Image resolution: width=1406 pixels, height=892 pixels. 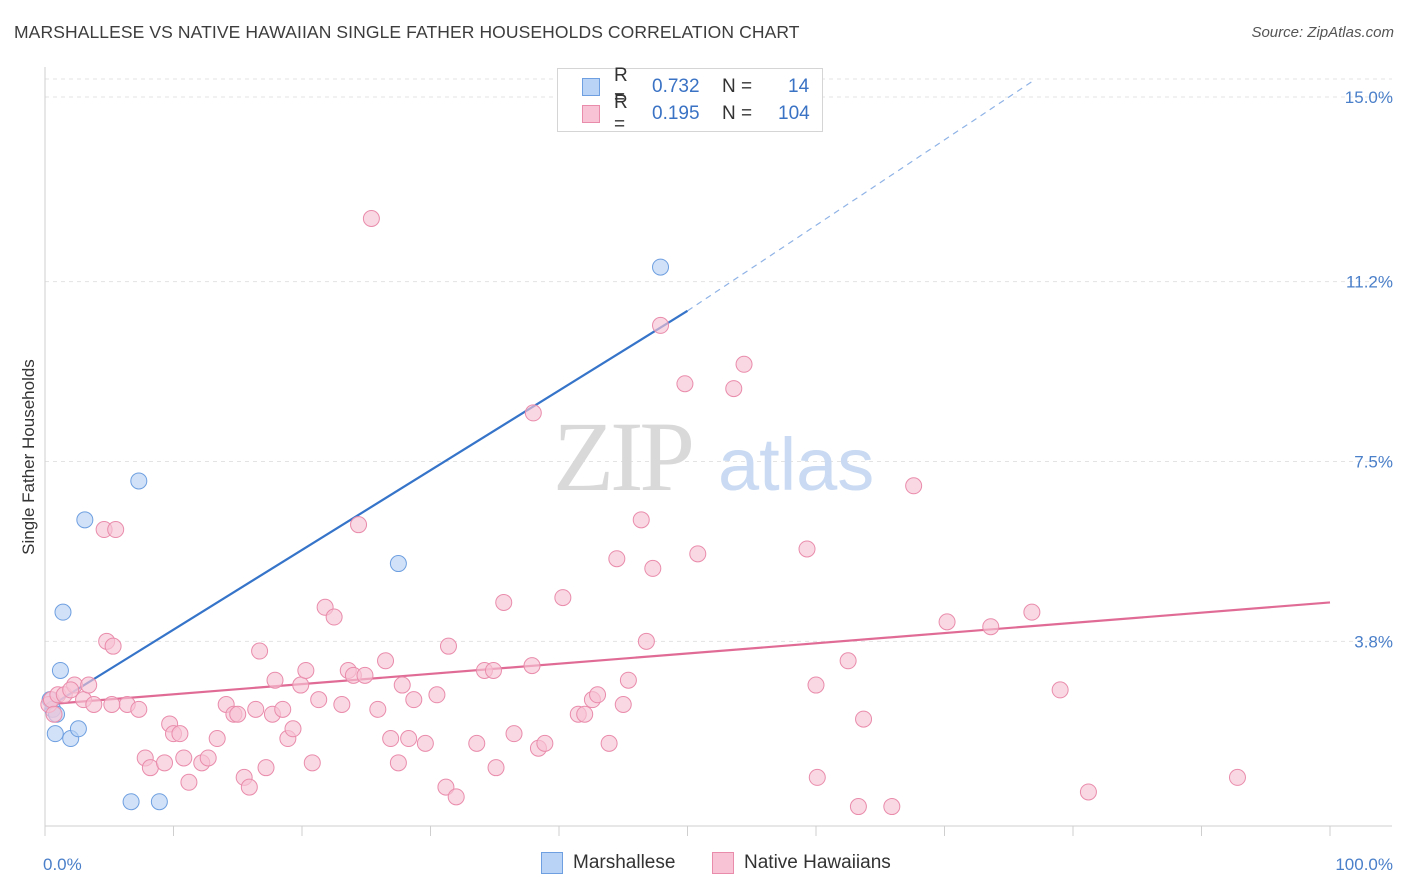 I want to click on y-tick-label: 11.2%, so click(x=1369, y=282).